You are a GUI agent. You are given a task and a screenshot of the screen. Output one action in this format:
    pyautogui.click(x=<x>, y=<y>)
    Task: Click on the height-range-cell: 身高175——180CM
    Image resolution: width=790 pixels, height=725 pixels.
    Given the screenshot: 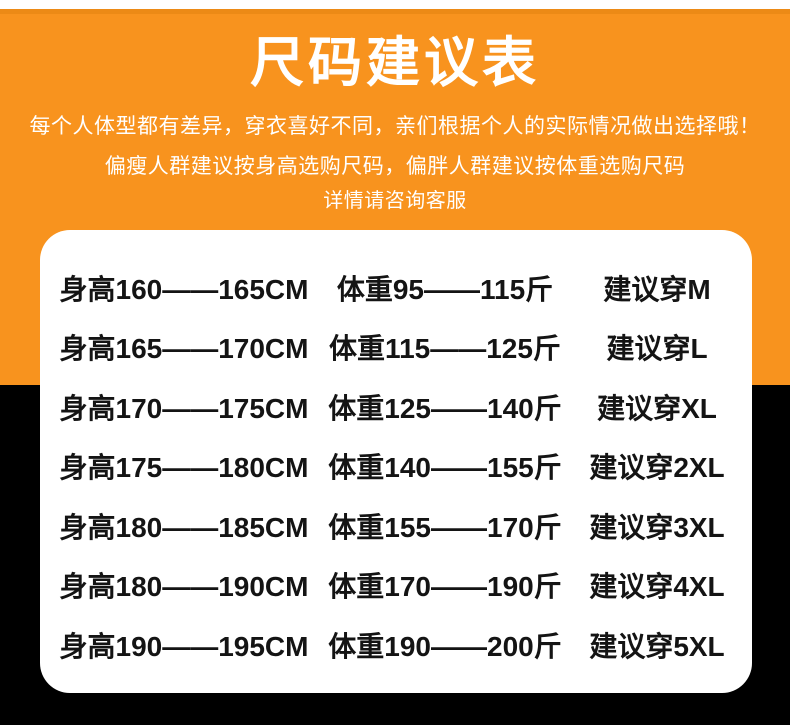 What is the action you would take?
    pyautogui.click(x=184, y=468)
    